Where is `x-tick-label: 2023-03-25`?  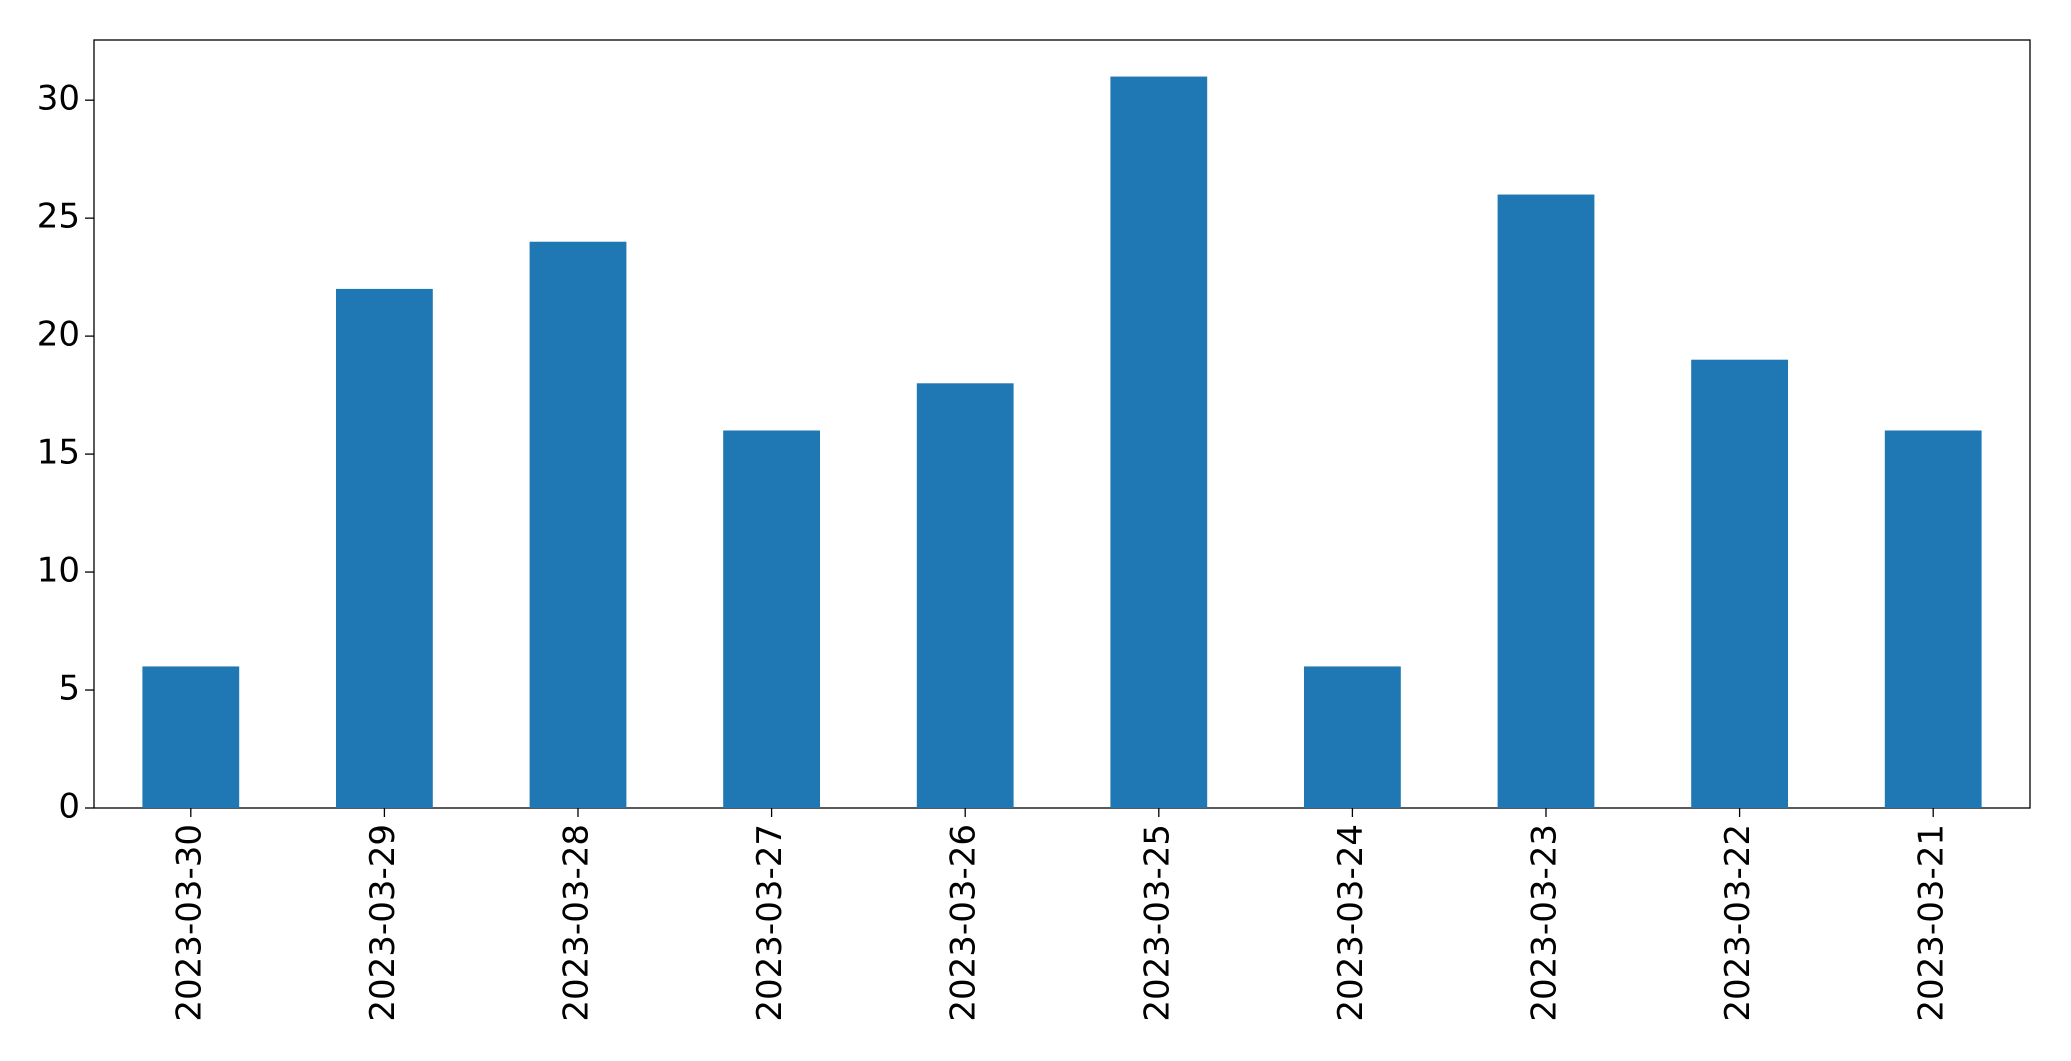 x-tick-label: 2023-03-25 is located at coordinates (1157, 923).